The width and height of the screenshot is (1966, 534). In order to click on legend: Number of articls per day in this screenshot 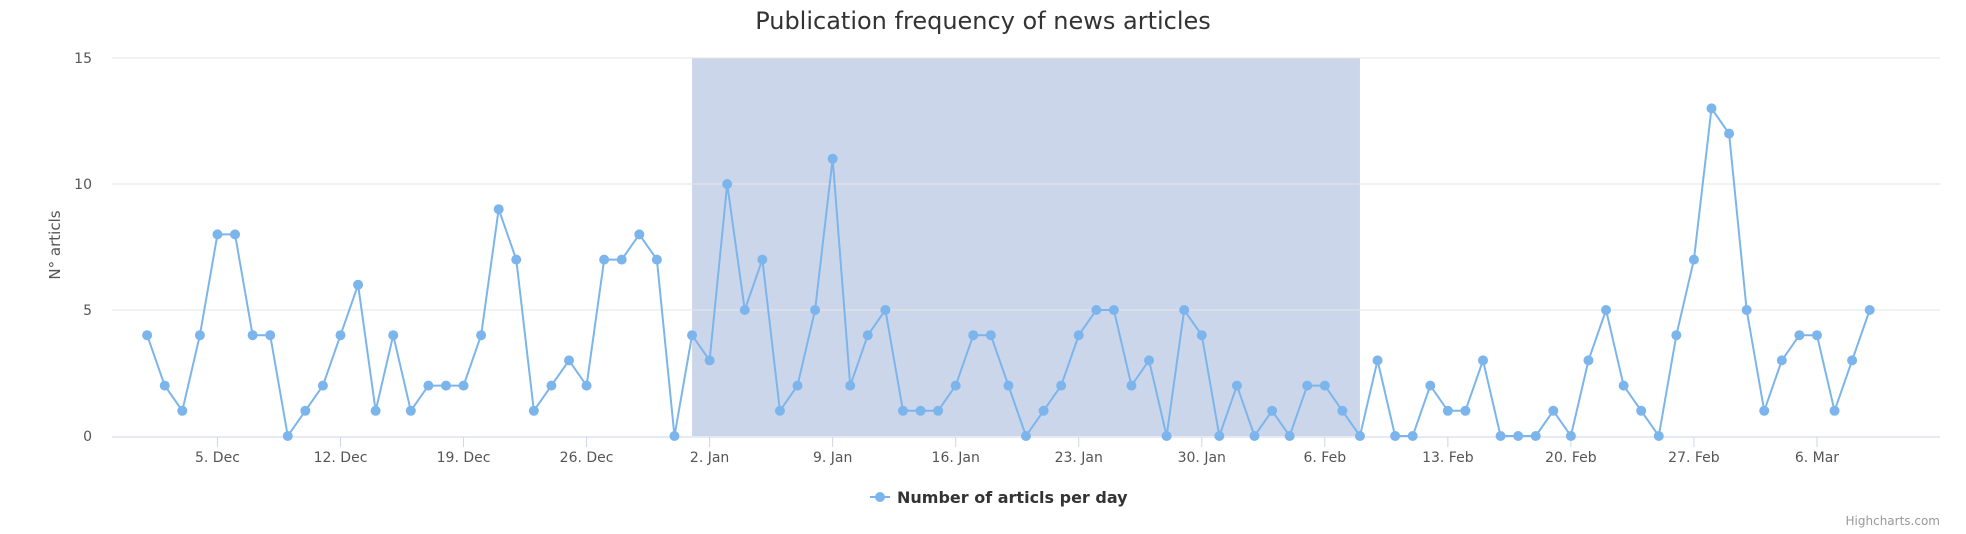, I will do `click(999, 497)`.